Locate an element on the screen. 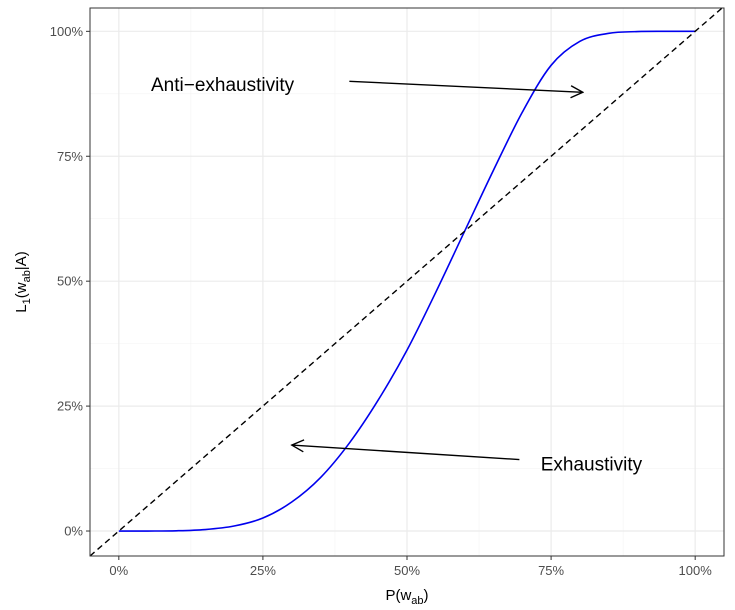  y-tick-label: 100% is located at coordinates (67, 31).